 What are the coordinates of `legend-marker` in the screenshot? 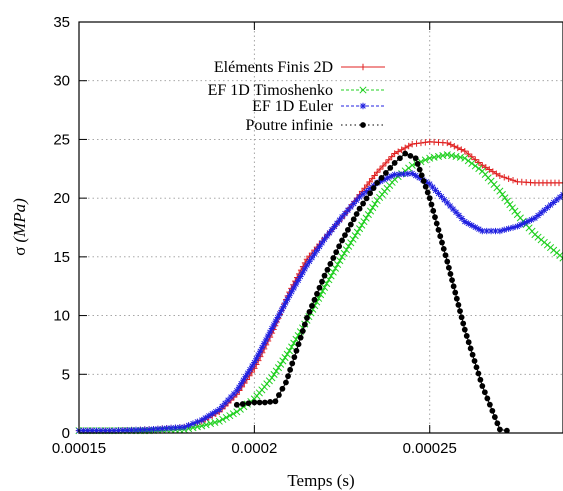 It's located at (363, 67).